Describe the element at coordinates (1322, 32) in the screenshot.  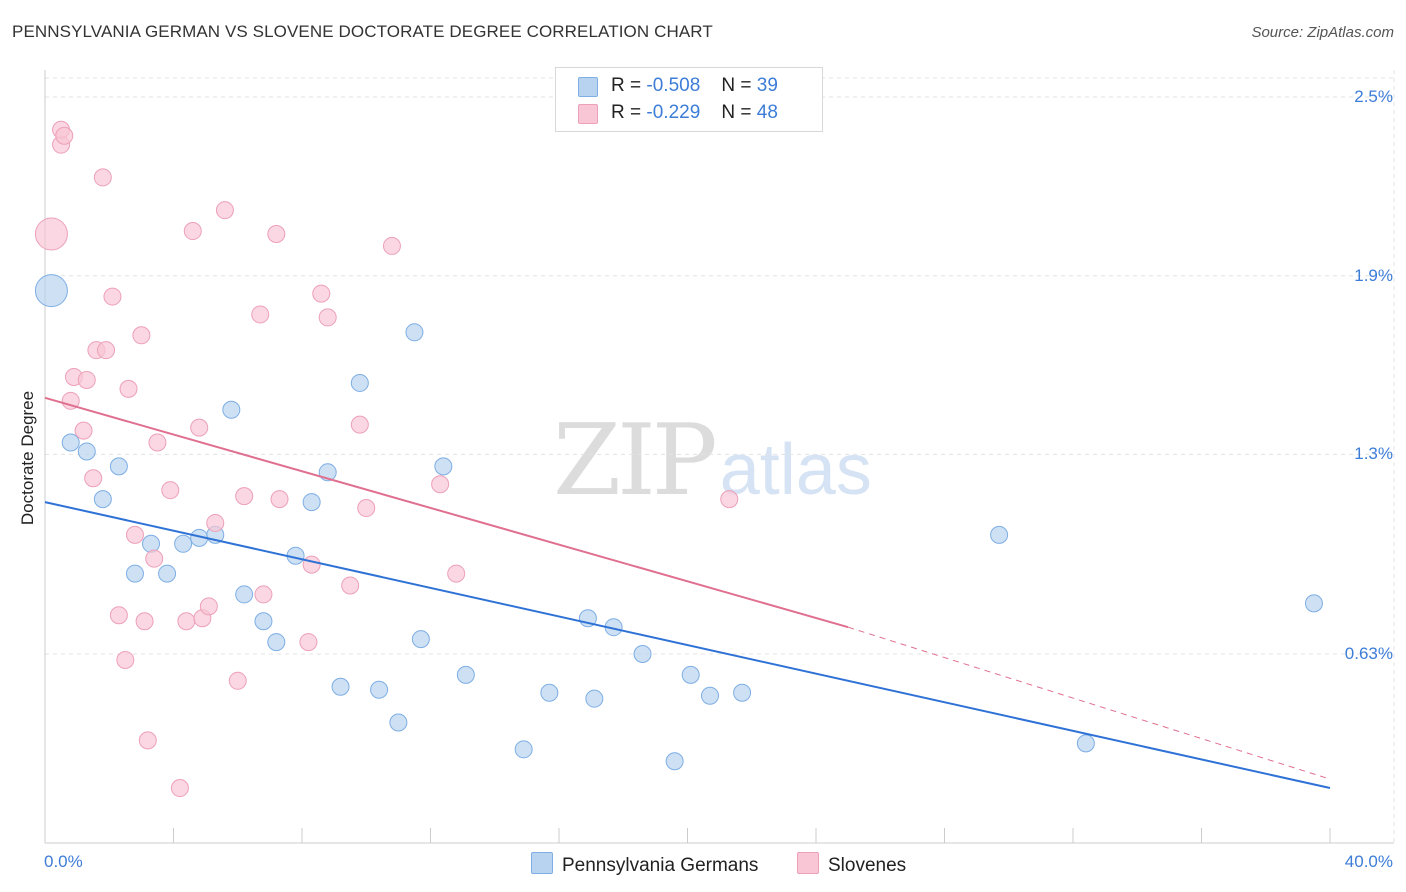
I see `source-label: Source: ZipAtlas.com` at that location.